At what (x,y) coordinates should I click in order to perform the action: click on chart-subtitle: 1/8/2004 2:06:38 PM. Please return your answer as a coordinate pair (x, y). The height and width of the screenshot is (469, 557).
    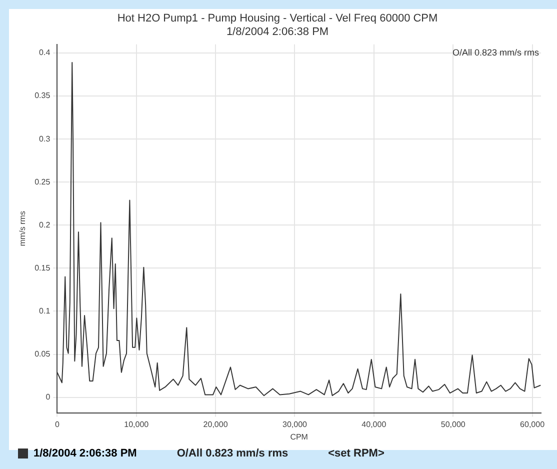
    Looking at the image, I should click on (277, 32).